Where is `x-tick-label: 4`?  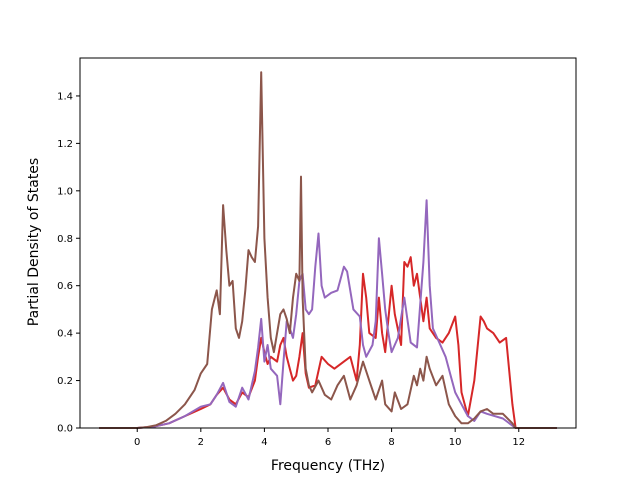
x-tick-label: 4 is located at coordinates (264, 442).